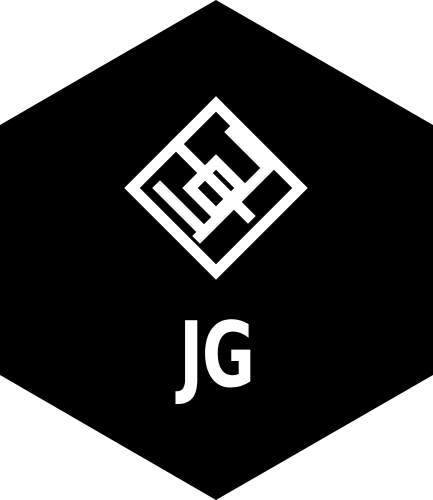 This screenshot has width=433, height=500. Describe the element at coordinates (217, 355) in the screenshot. I see `monogram-text: JG` at that location.